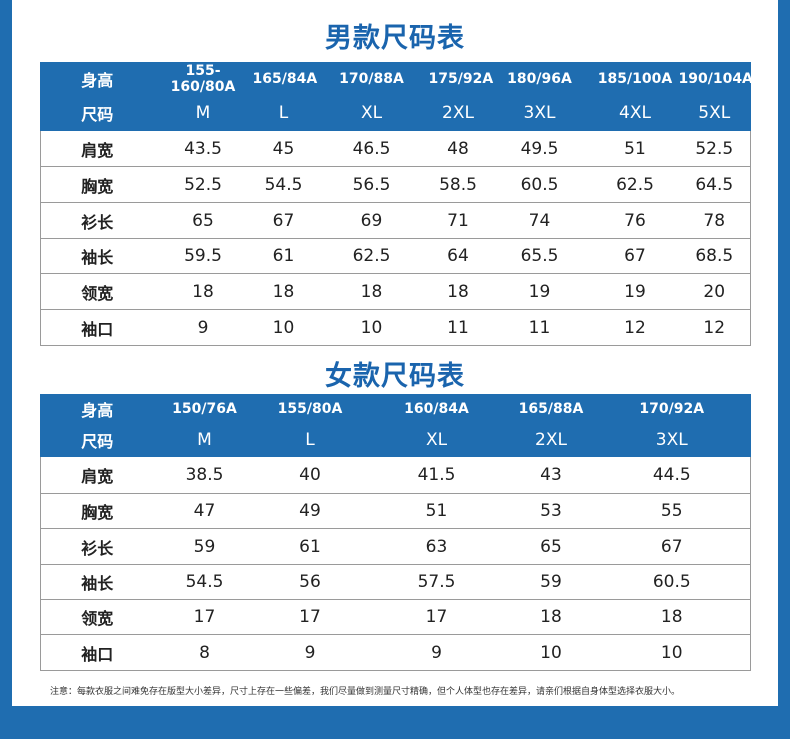  What do you see at coordinates (458, 148) in the screenshot?
I see `measurement-value: 48` at bounding box center [458, 148].